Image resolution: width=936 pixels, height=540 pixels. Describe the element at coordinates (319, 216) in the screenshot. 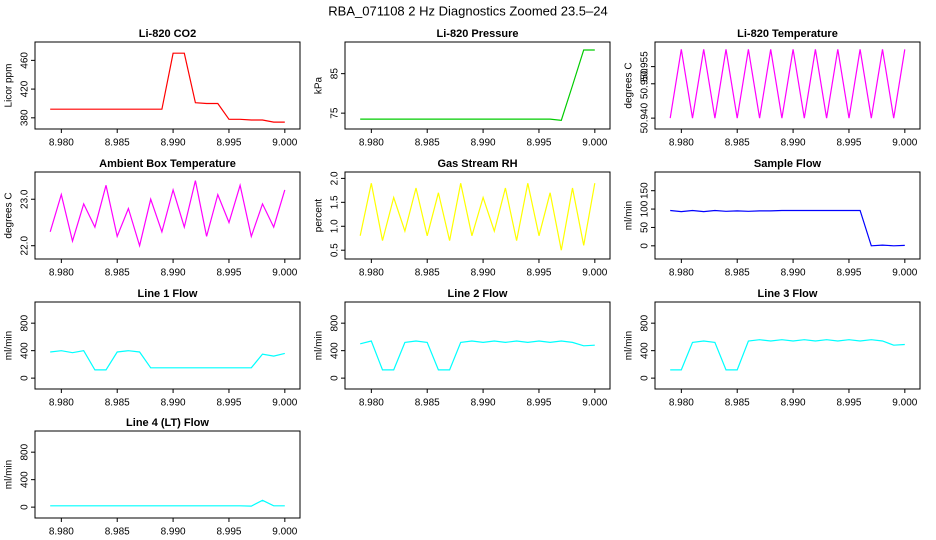

I see `y-axis-label: percent` at that location.